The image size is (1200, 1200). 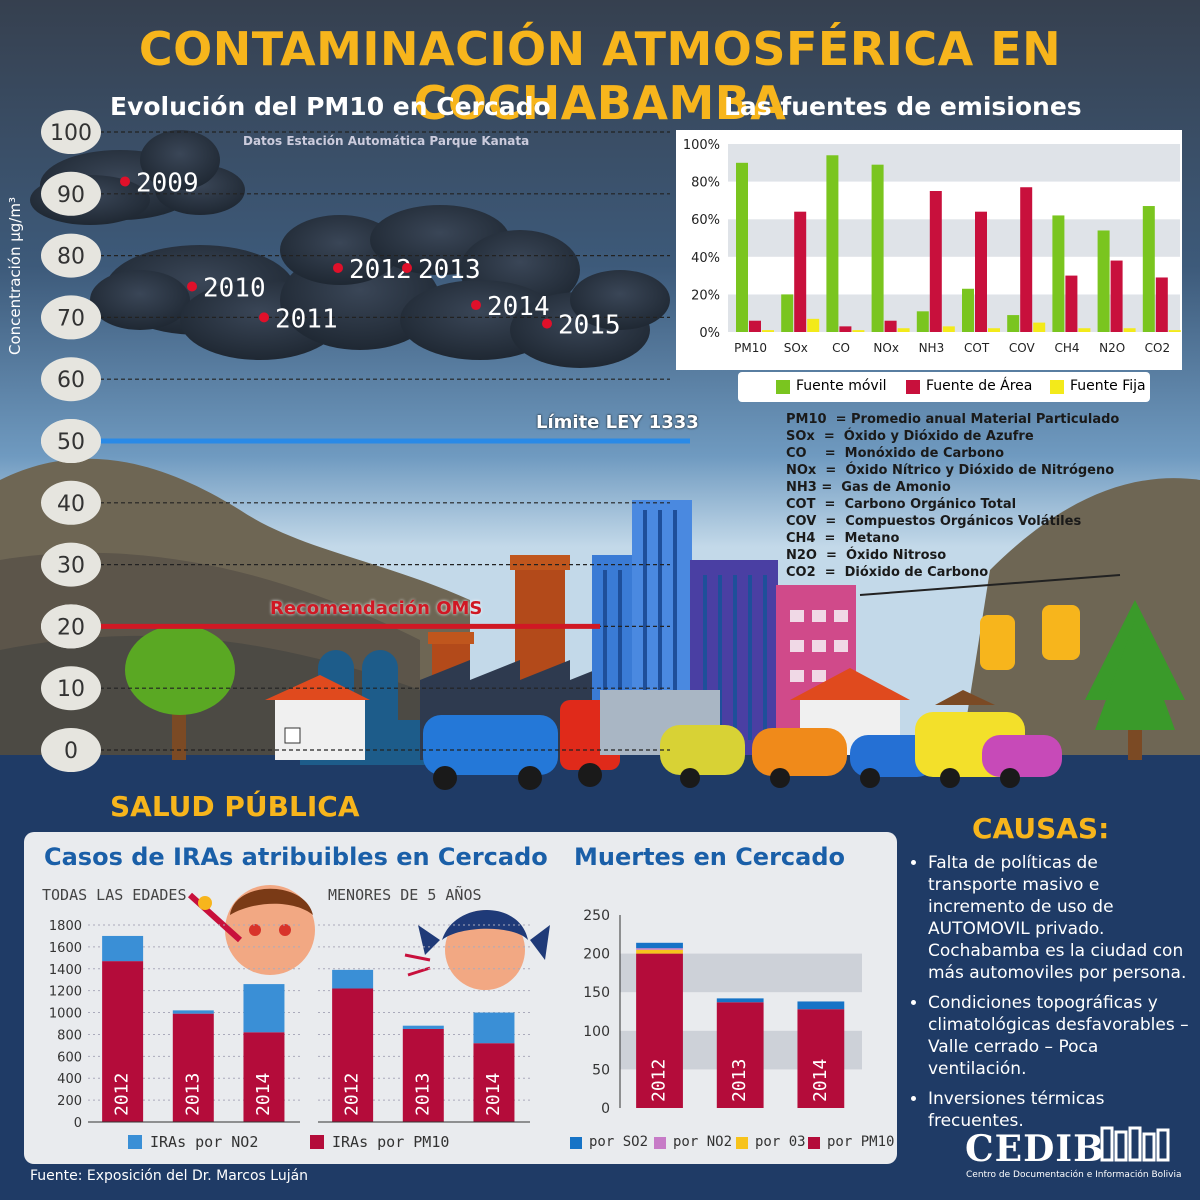 I want to click on oms-label: Recomendación OMS, so click(x=376, y=608).